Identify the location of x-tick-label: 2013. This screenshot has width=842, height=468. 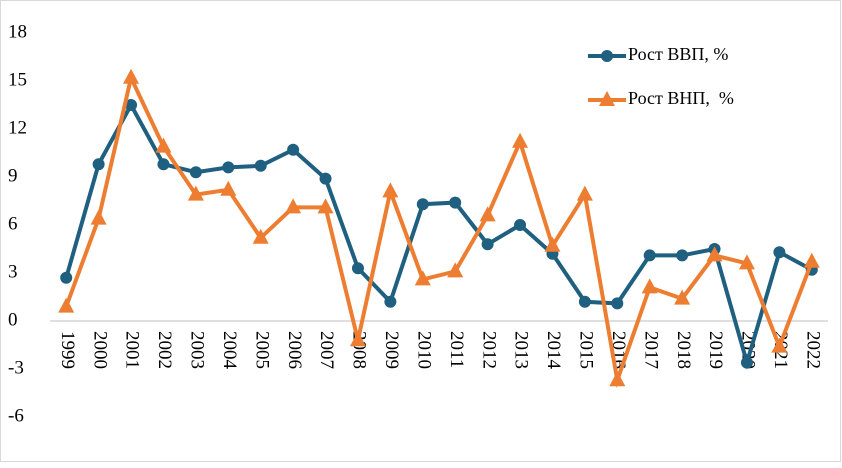
(521, 350).